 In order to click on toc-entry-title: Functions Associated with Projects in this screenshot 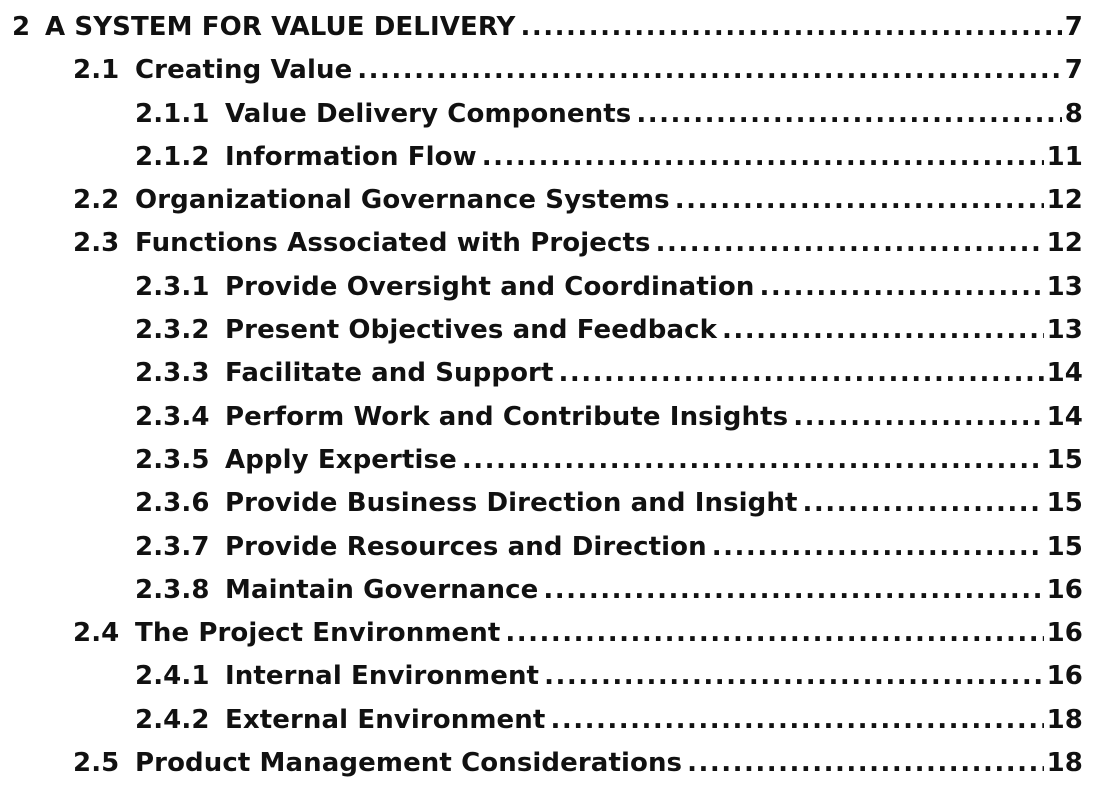, I will do `click(393, 243)`.